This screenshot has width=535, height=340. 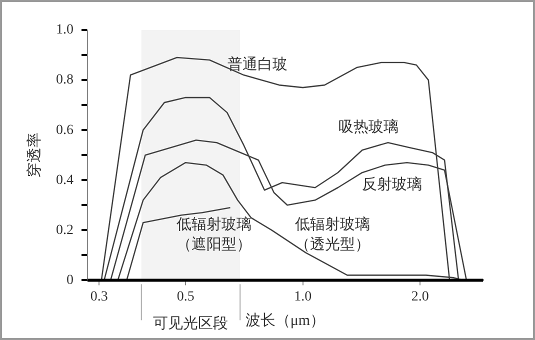 What do you see at coordinates (420, 296) in the screenshot?
I see `x-tick-label: 2.0` at bounding box center [420, 296].